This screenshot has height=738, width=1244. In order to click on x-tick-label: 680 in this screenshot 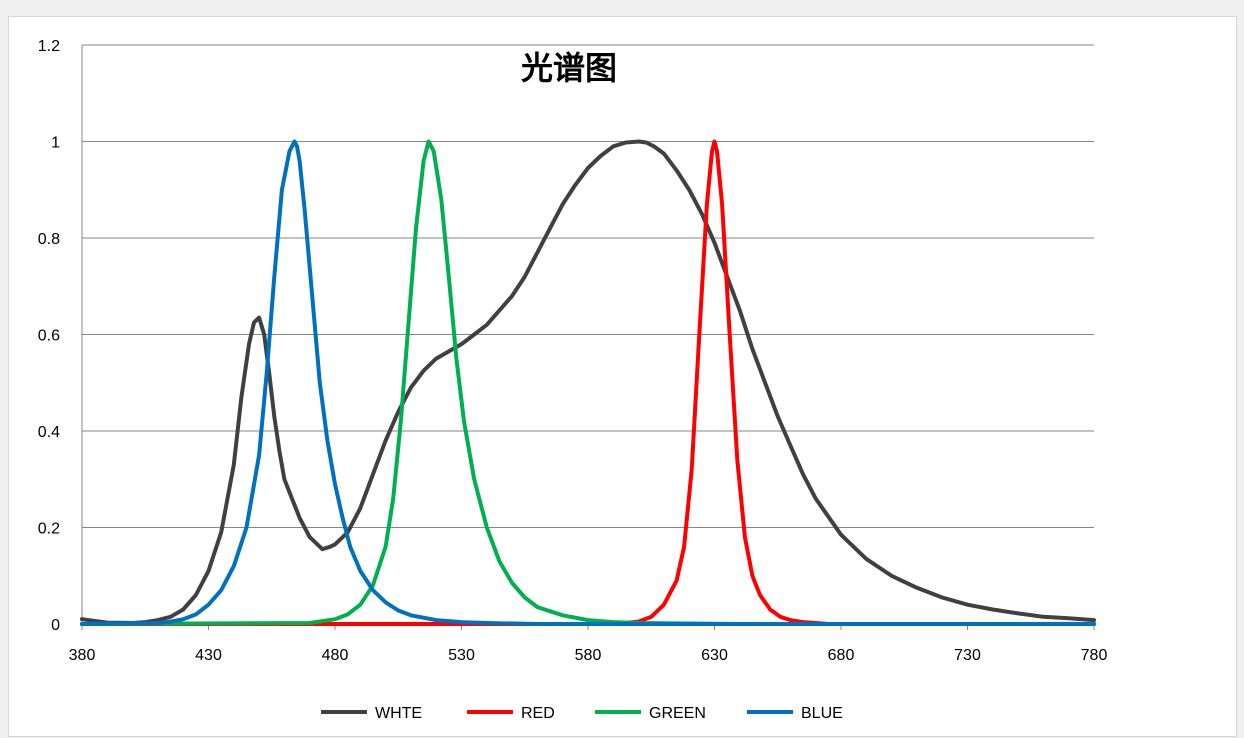, I will do `click(841, 655)`.